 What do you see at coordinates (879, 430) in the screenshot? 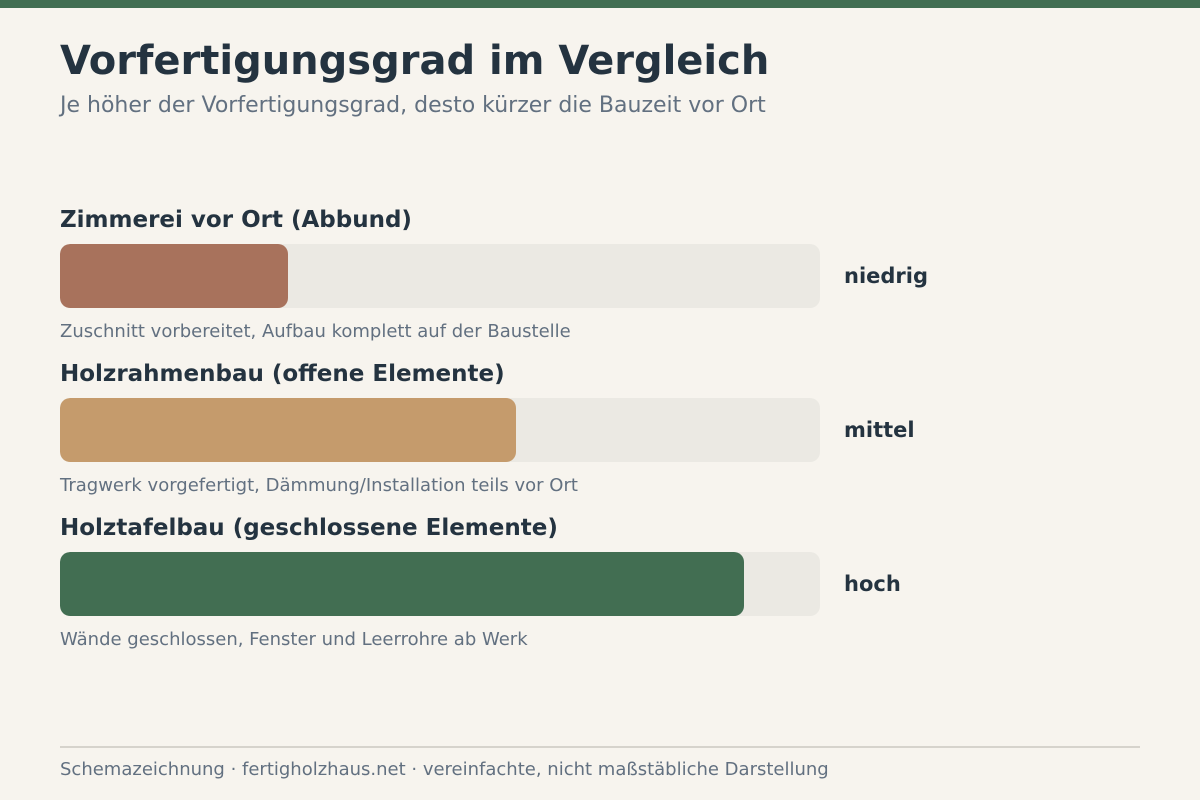
I see `bar-level-label: mittel` at bounding box center [879, 430].